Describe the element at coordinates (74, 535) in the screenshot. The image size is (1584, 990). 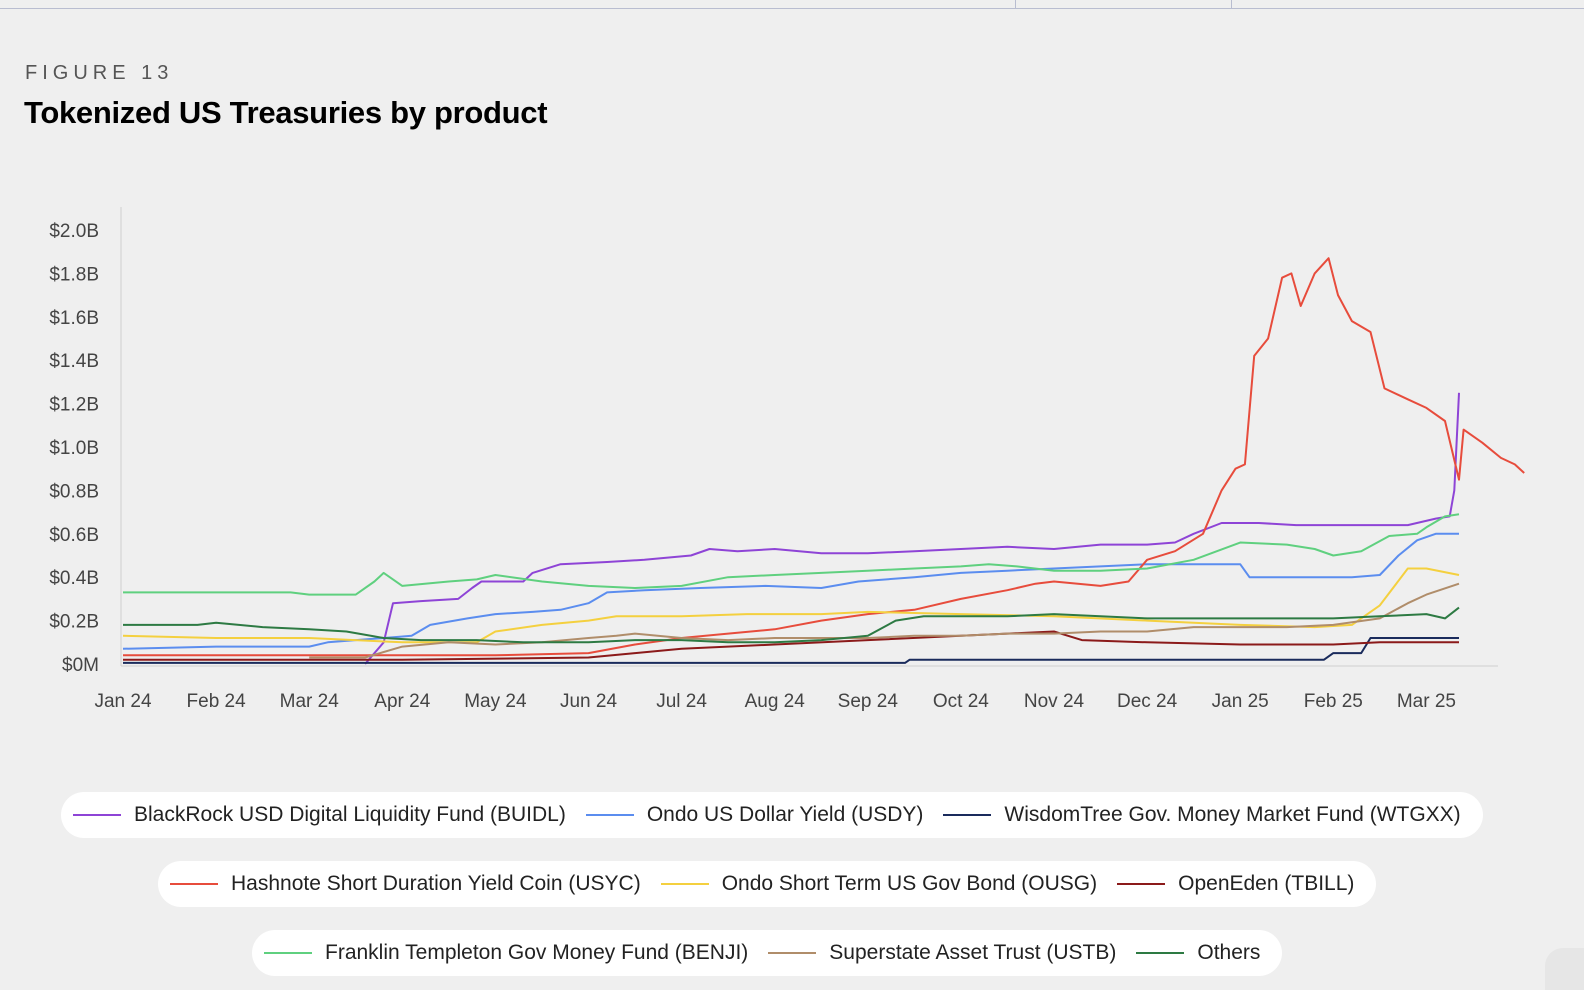
I see `y-tick-label: $0.6B` at that location.